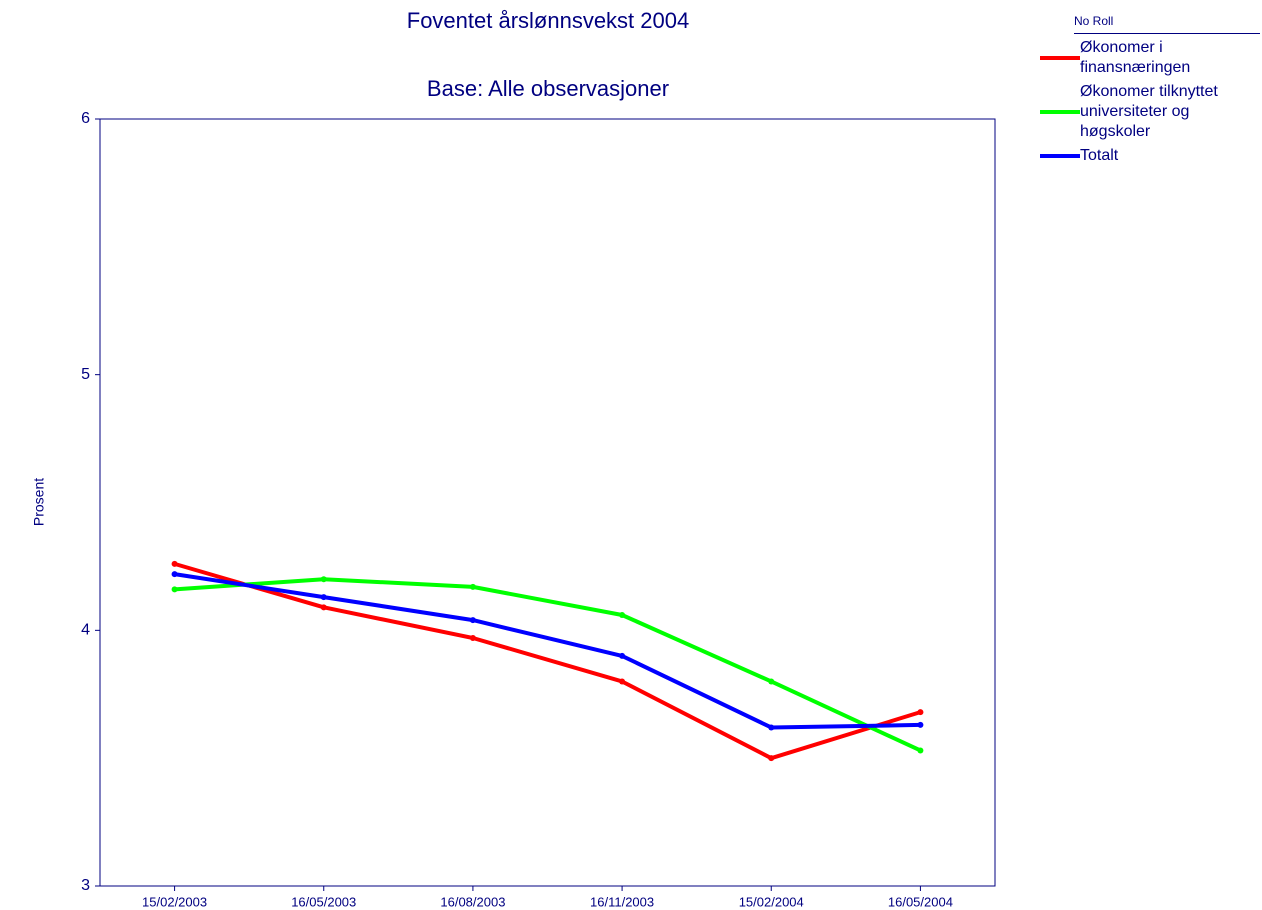  I want to click on legend-label: Totalt, so click(1099, 155).